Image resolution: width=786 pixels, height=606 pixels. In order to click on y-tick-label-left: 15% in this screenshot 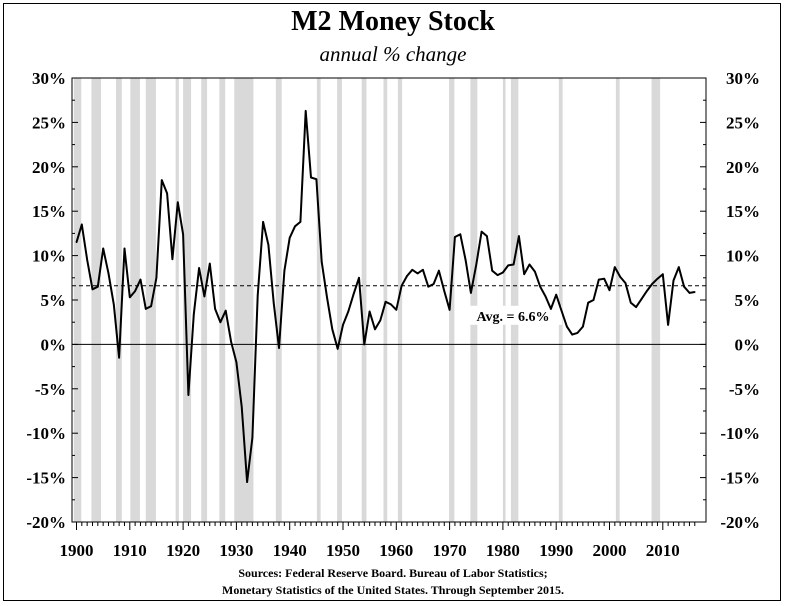, I will do `click(49, 211)`.